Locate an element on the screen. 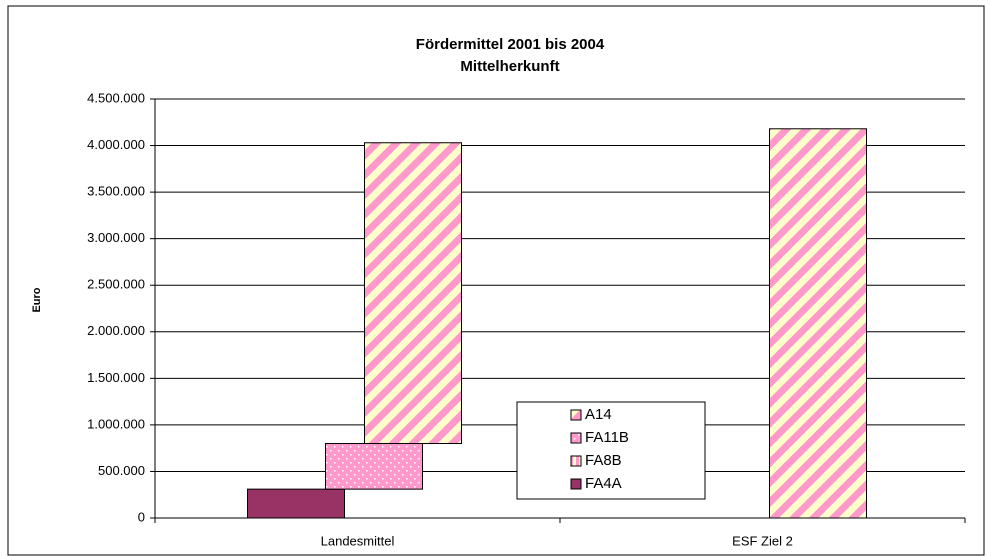 The height and width of the screenshot is (556, 990). y-tick-label: 4.500.000 is located at coordinates (116, 97).